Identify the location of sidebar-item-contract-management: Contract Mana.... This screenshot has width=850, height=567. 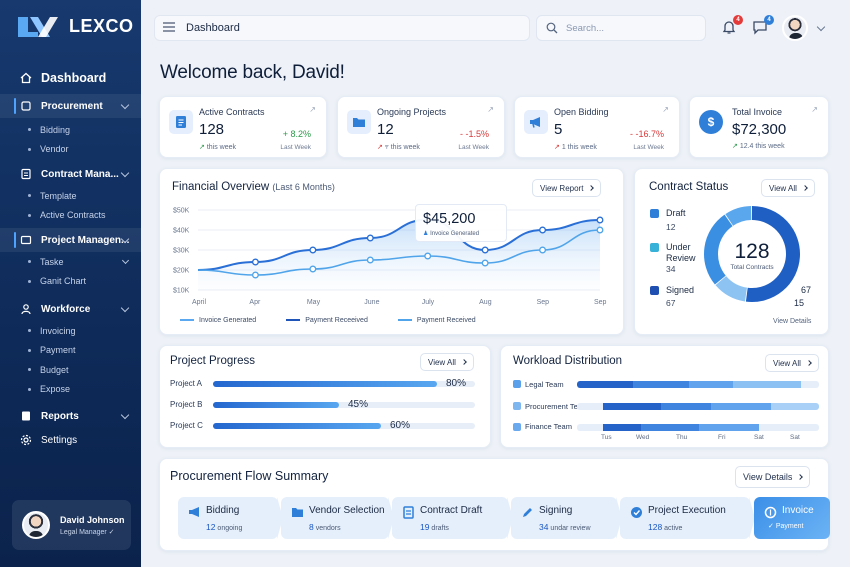
(70, 174).